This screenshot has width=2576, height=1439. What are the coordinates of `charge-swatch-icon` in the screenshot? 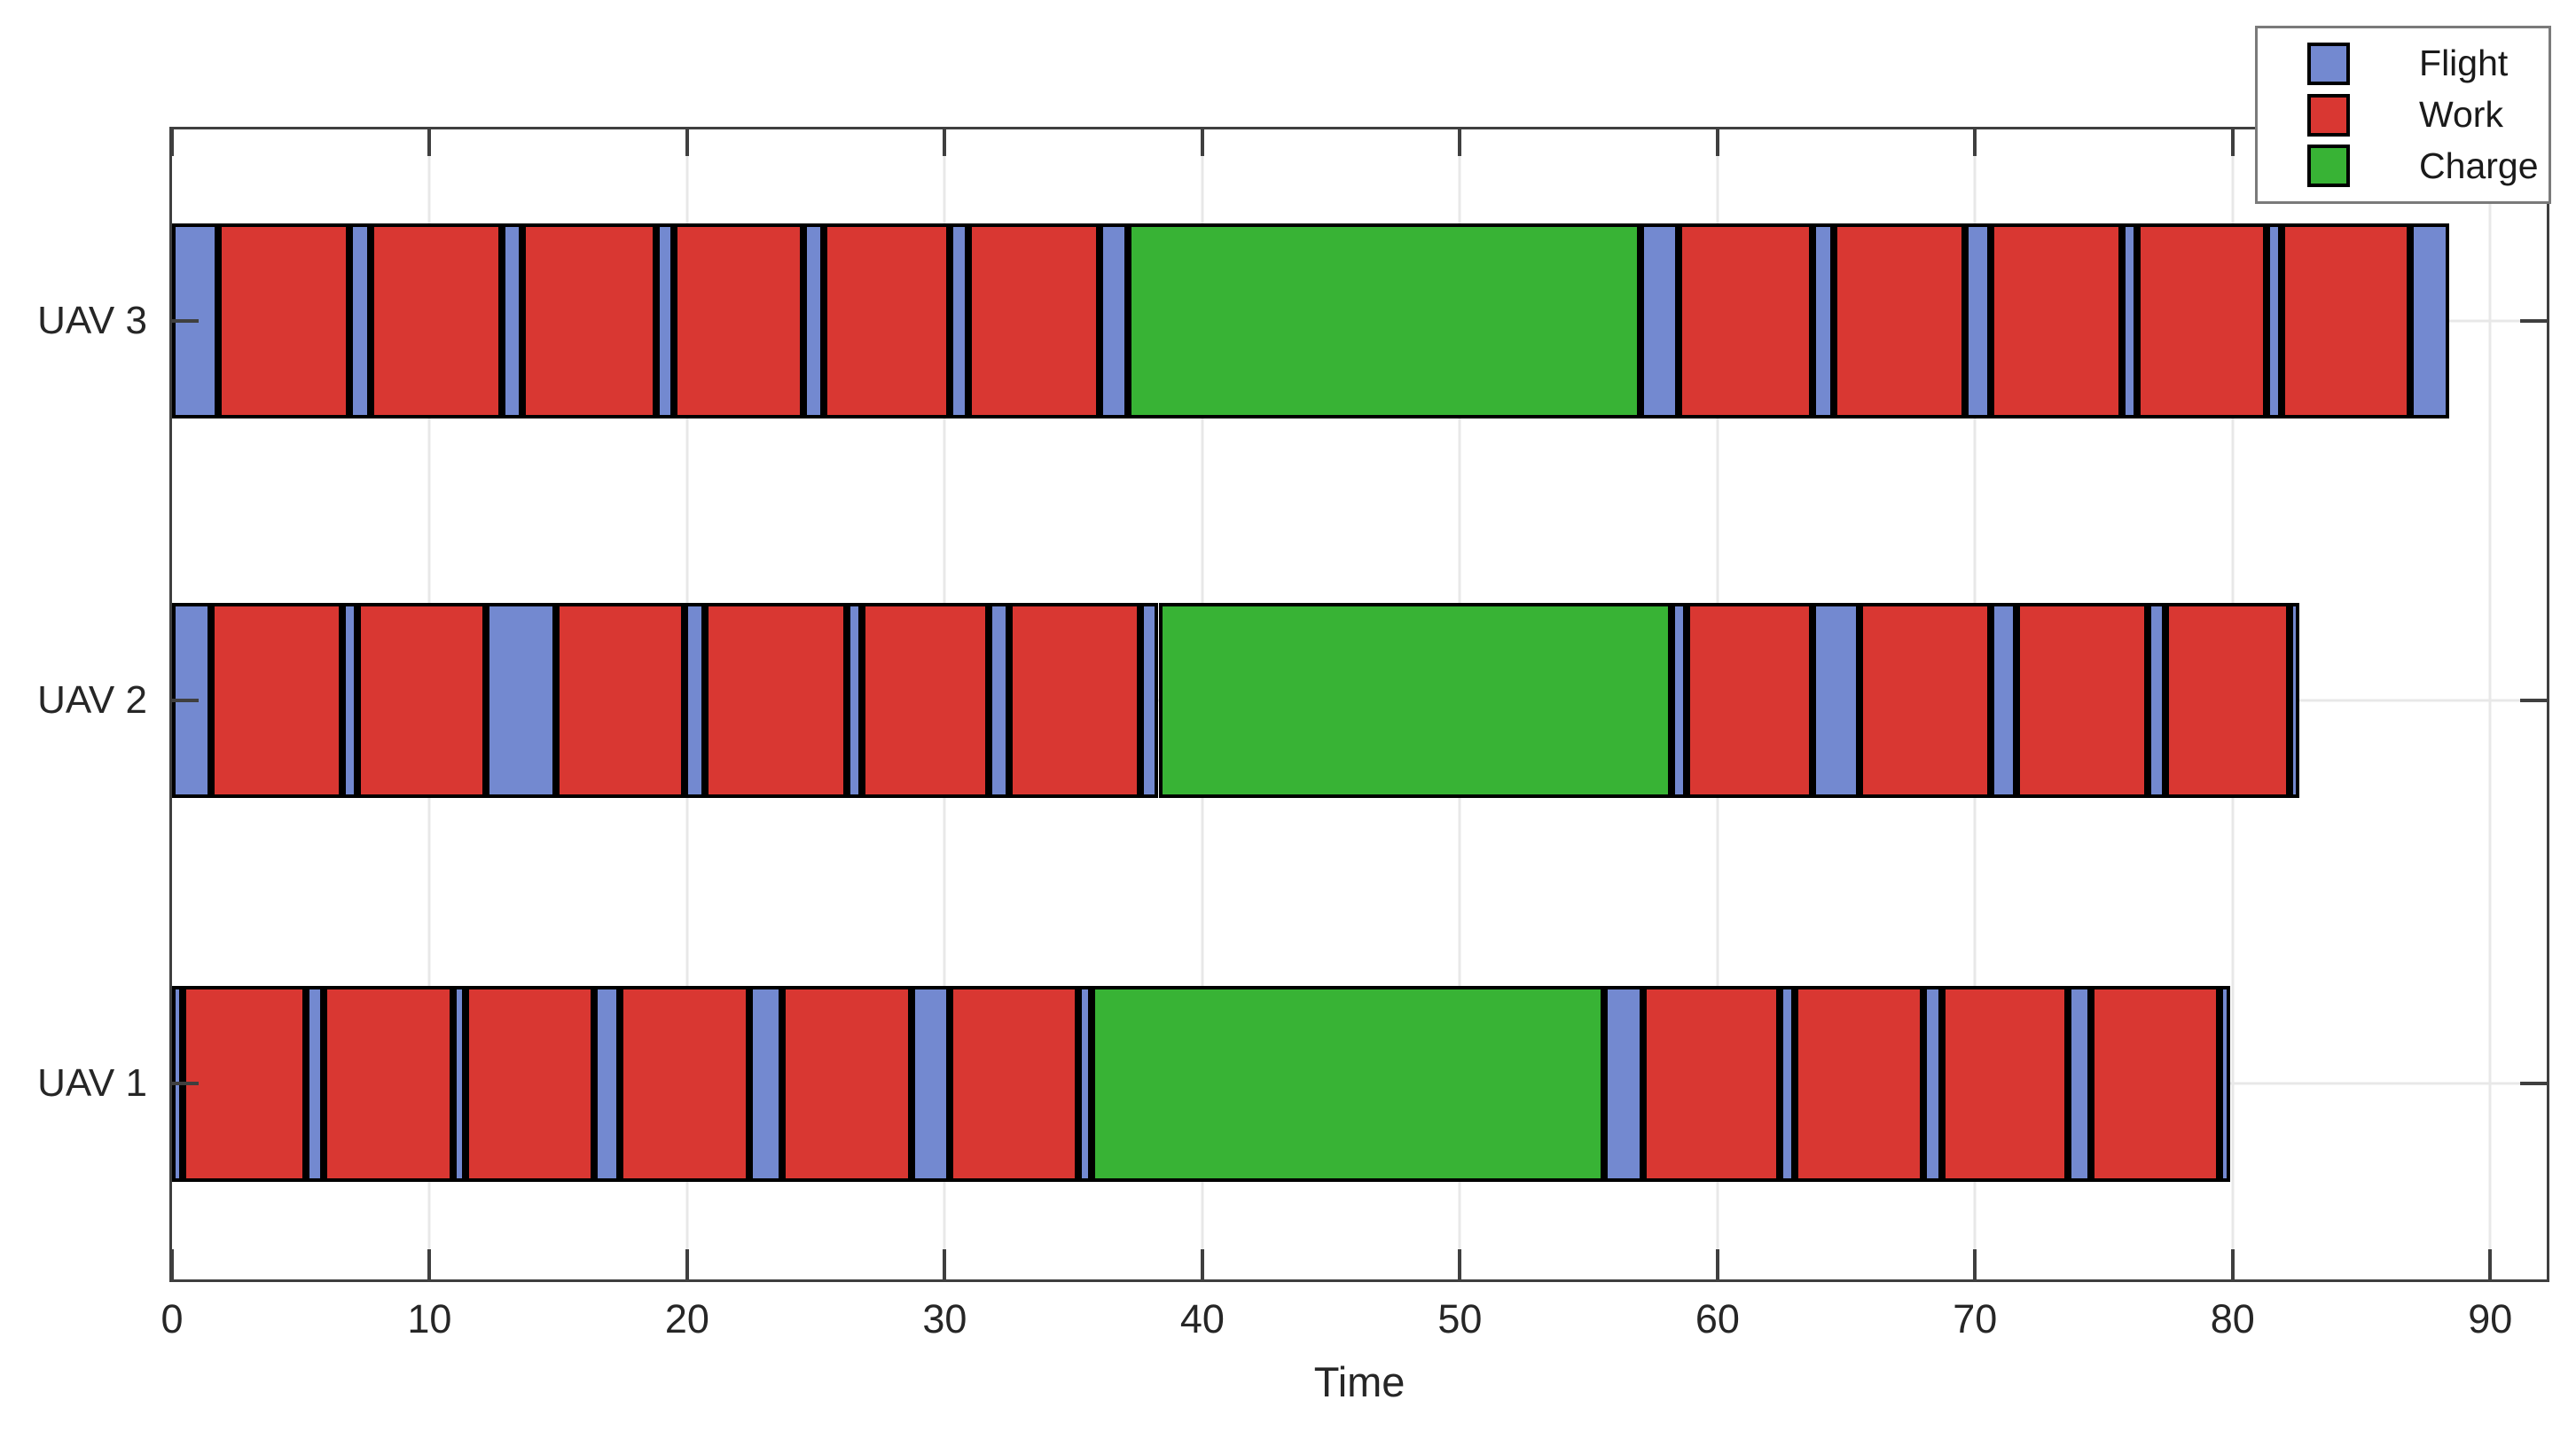 It's located at (2329, 166).